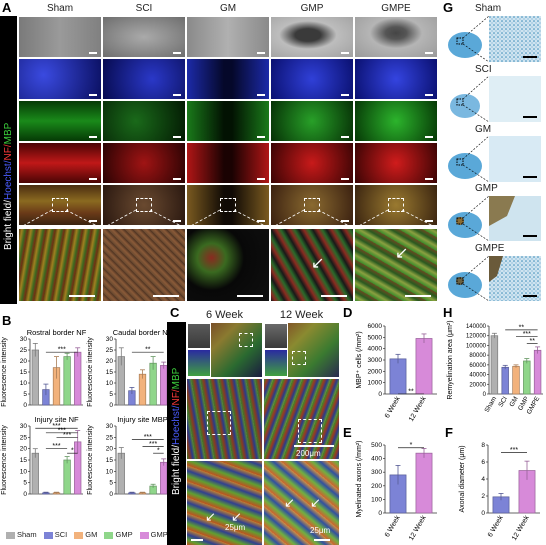  What do you see at coordinates (375, 337) in the screenshot?
I see `y-tick-label: 5000` at bounding box center [375, 337].